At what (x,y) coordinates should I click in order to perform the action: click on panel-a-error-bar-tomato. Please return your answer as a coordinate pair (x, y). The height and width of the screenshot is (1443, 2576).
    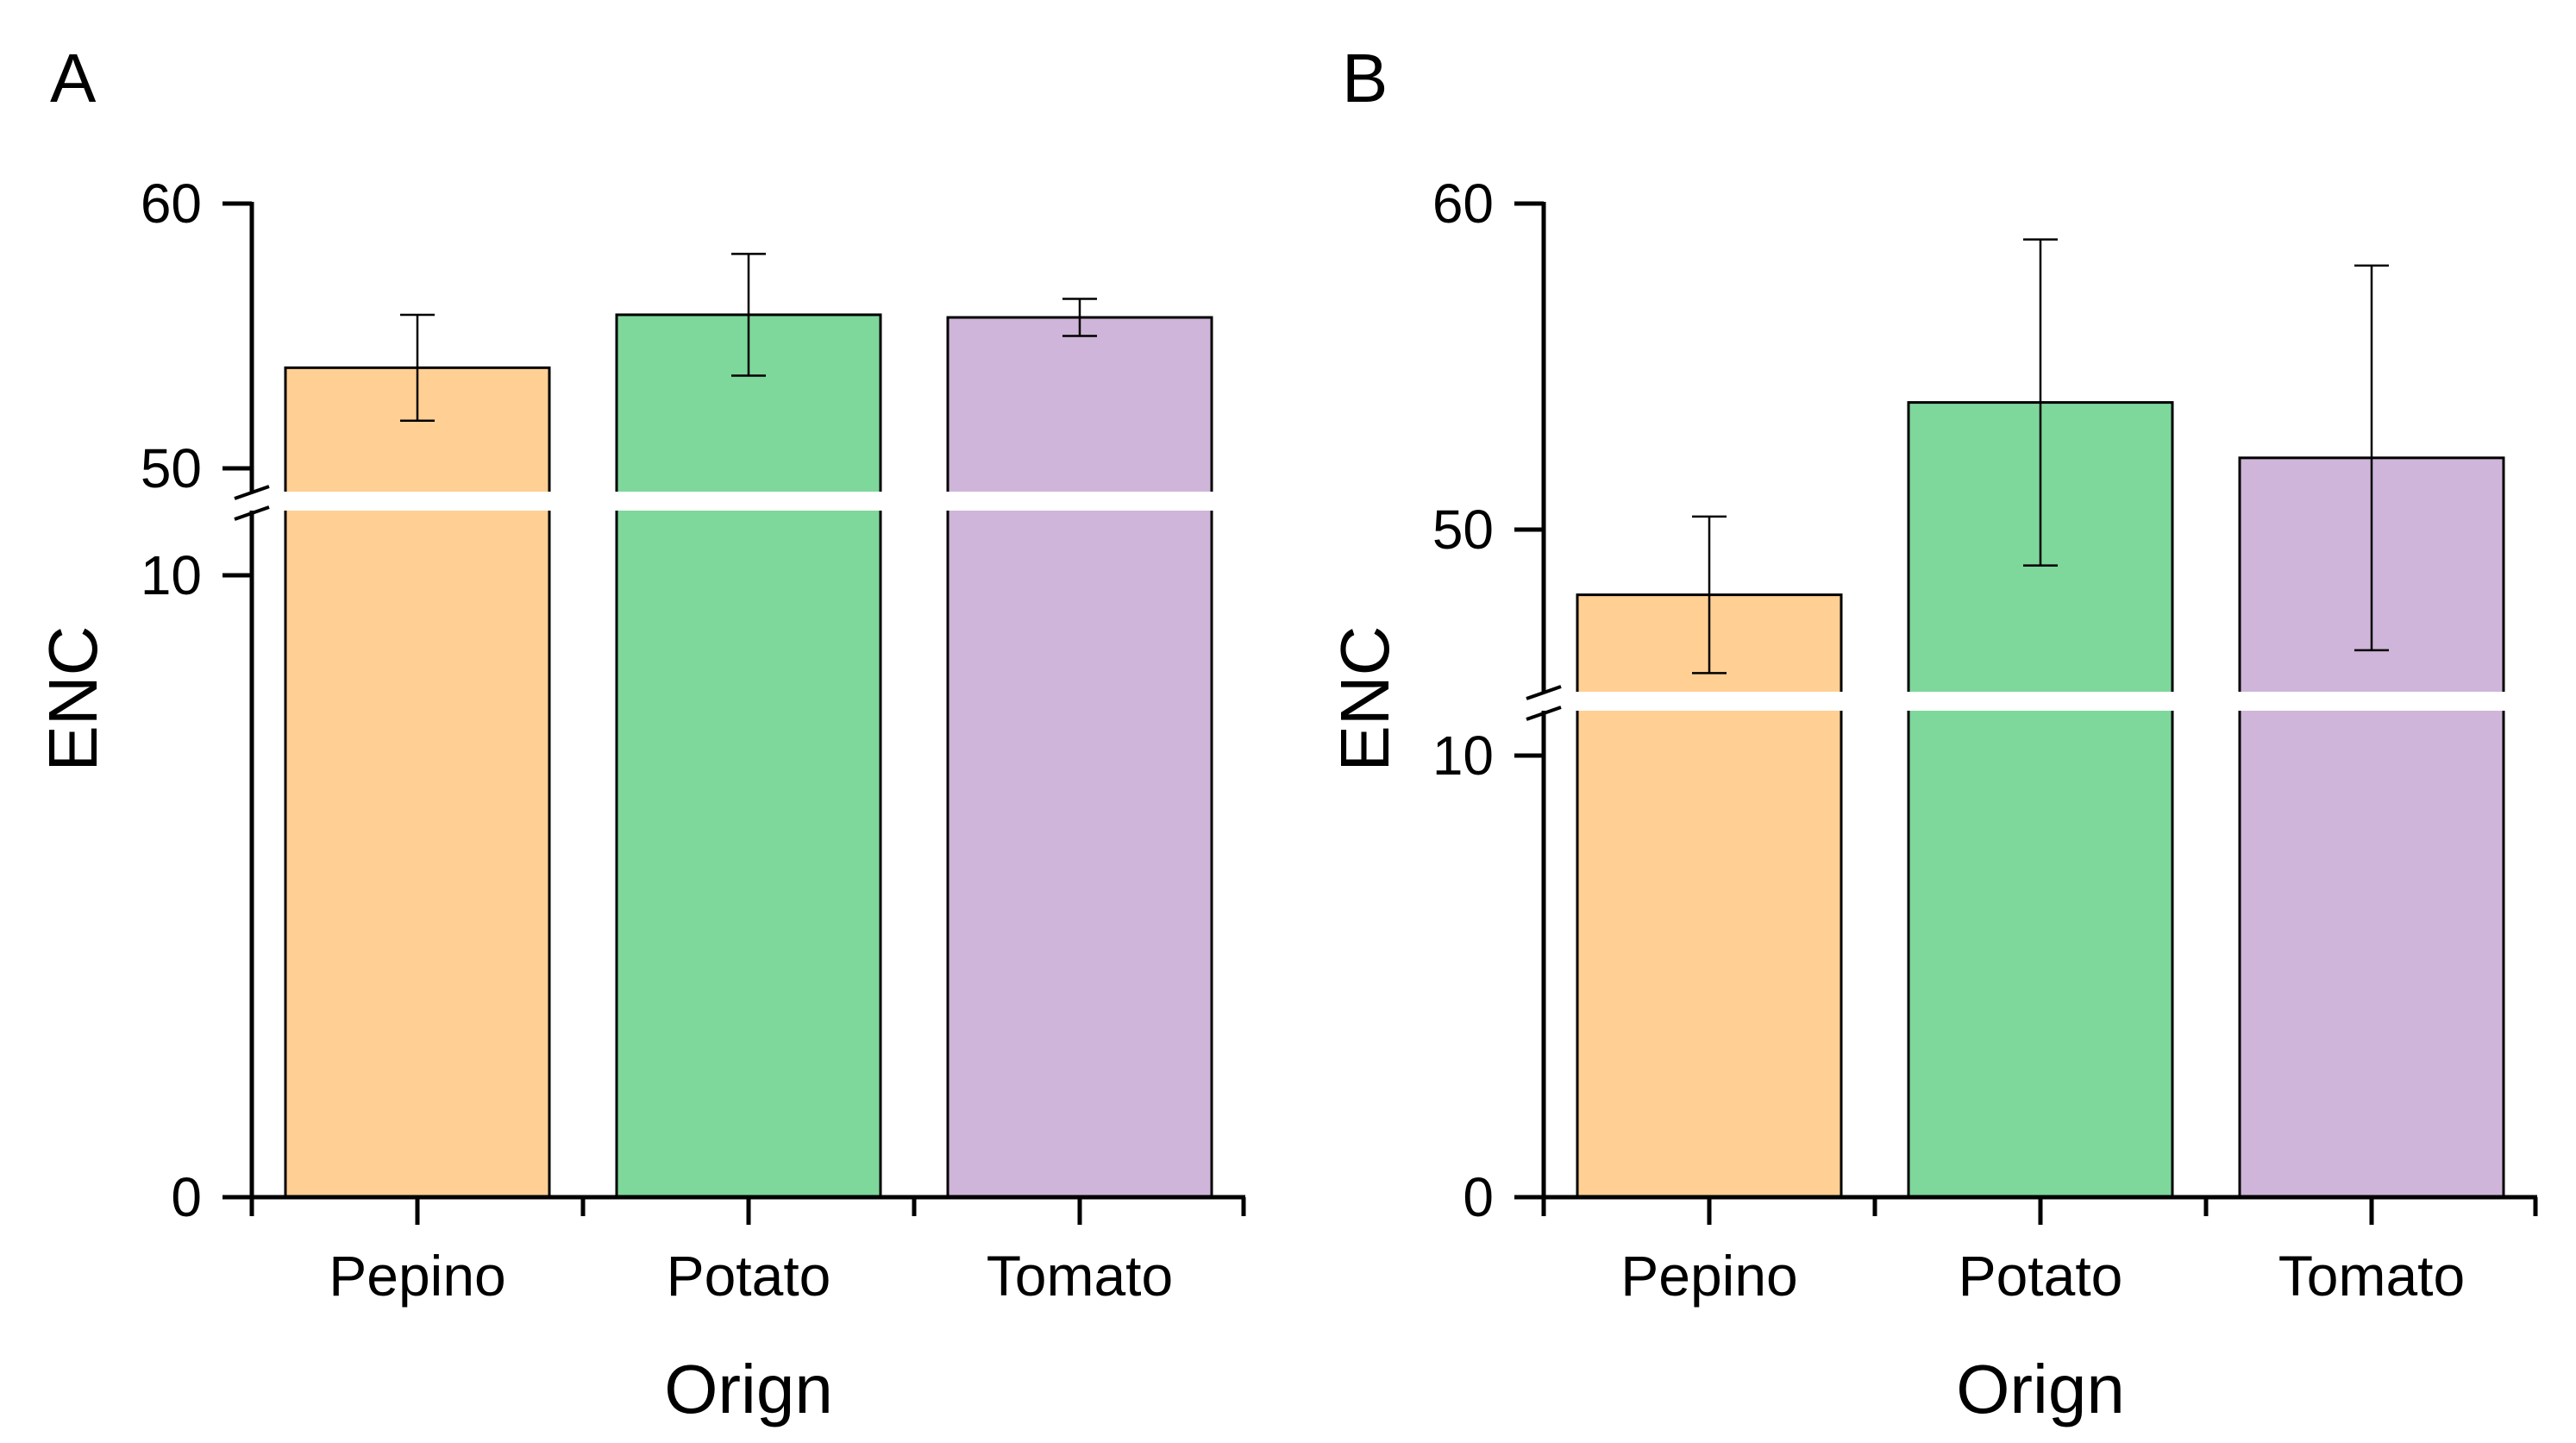
    Looking at the image, I should click on (1079, 317).